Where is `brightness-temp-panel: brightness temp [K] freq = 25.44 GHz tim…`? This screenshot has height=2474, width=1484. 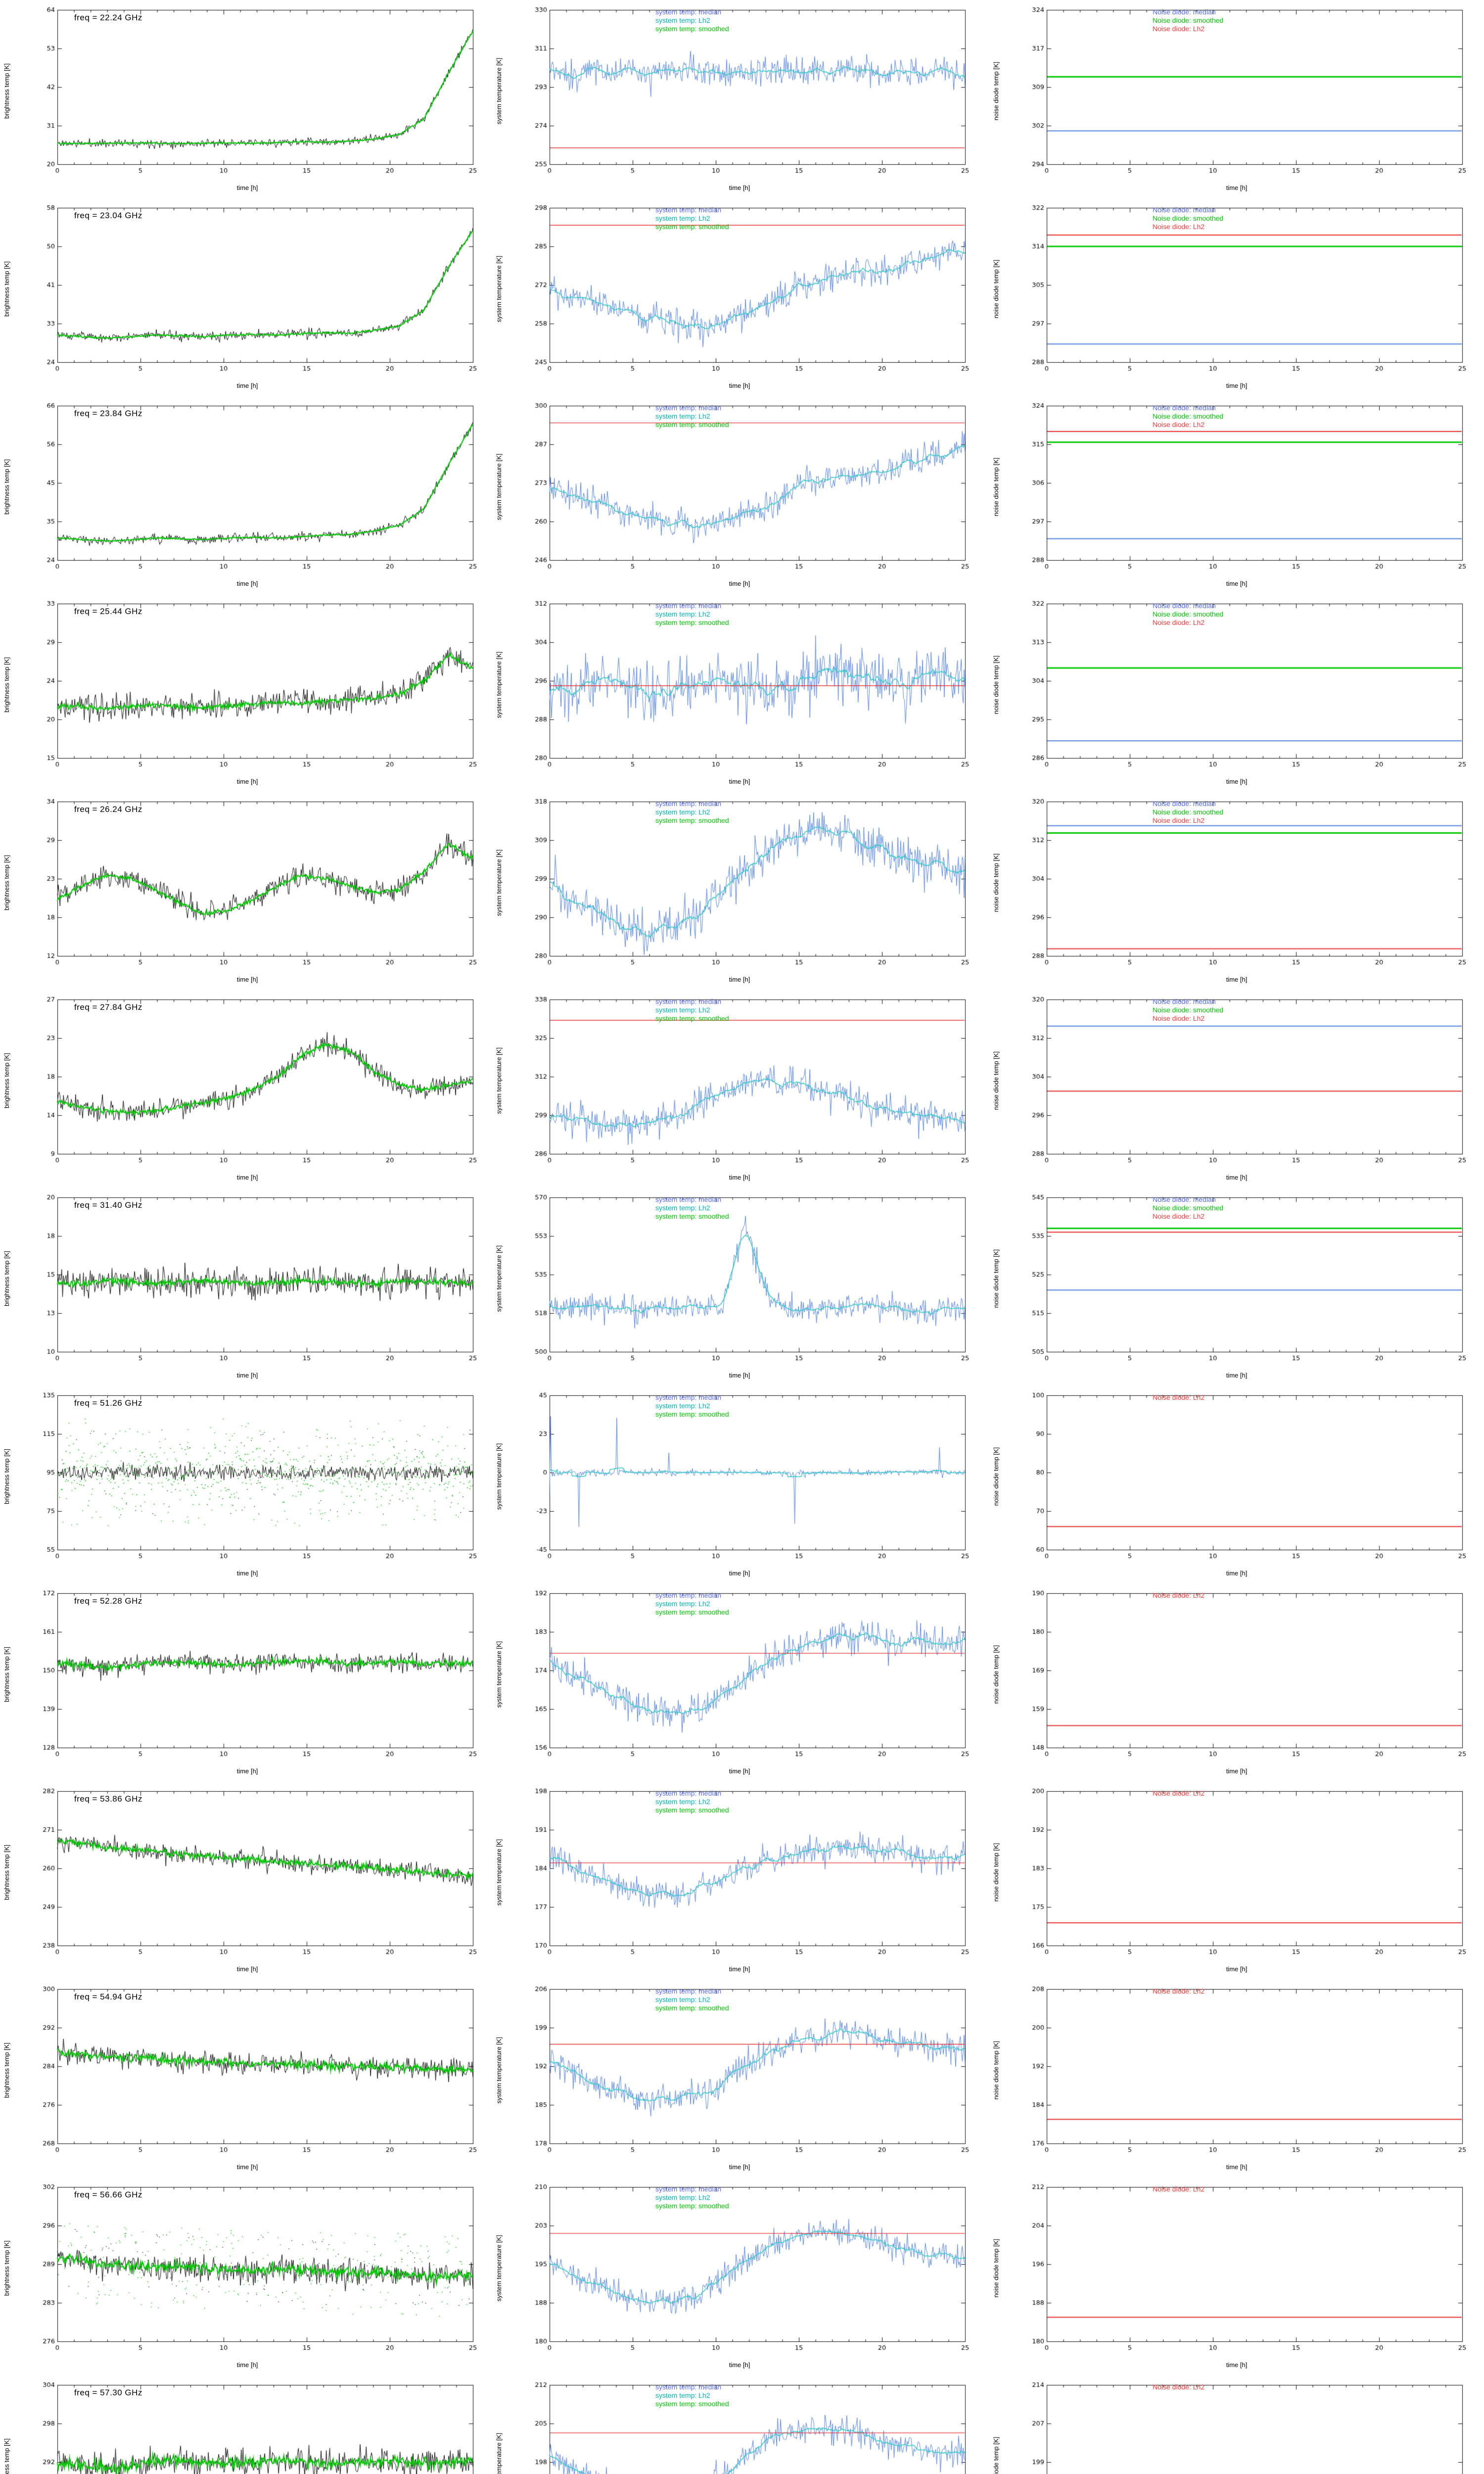
brightness-temp-panel: brightness temp [K] freq = 25.44 GHz tim… is located at coordinates (243, 693).